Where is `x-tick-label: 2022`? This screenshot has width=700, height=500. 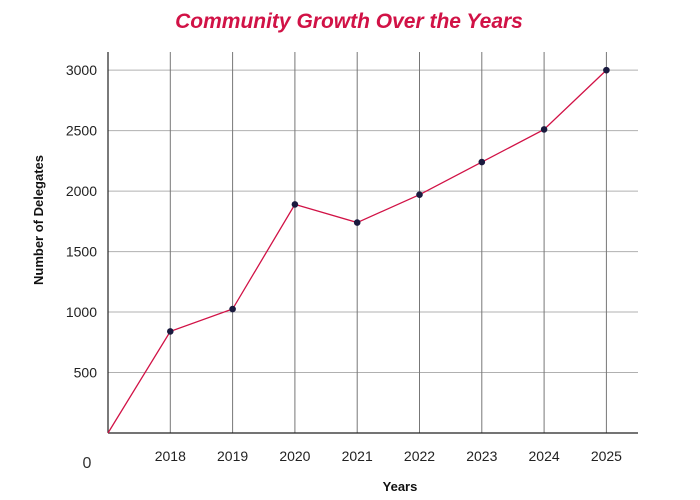
x-tick-label: 2022 is located at coordinates (419, 456).